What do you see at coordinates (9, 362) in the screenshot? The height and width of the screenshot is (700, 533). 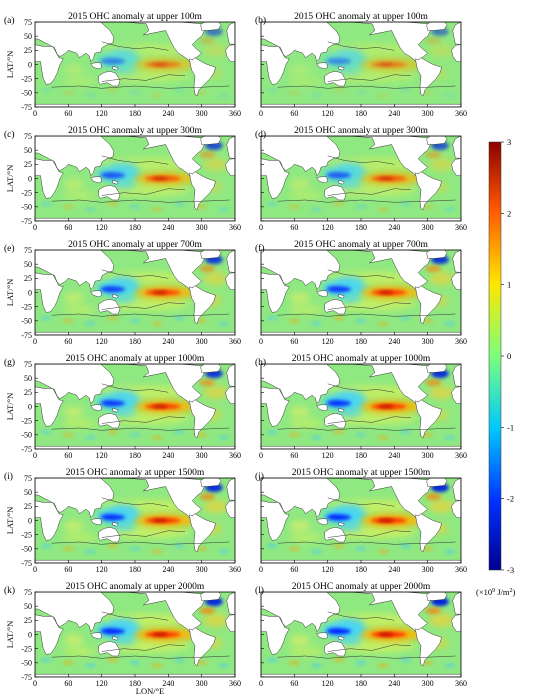 I see `panel-label: (g)` at bounding box center [9, 362].